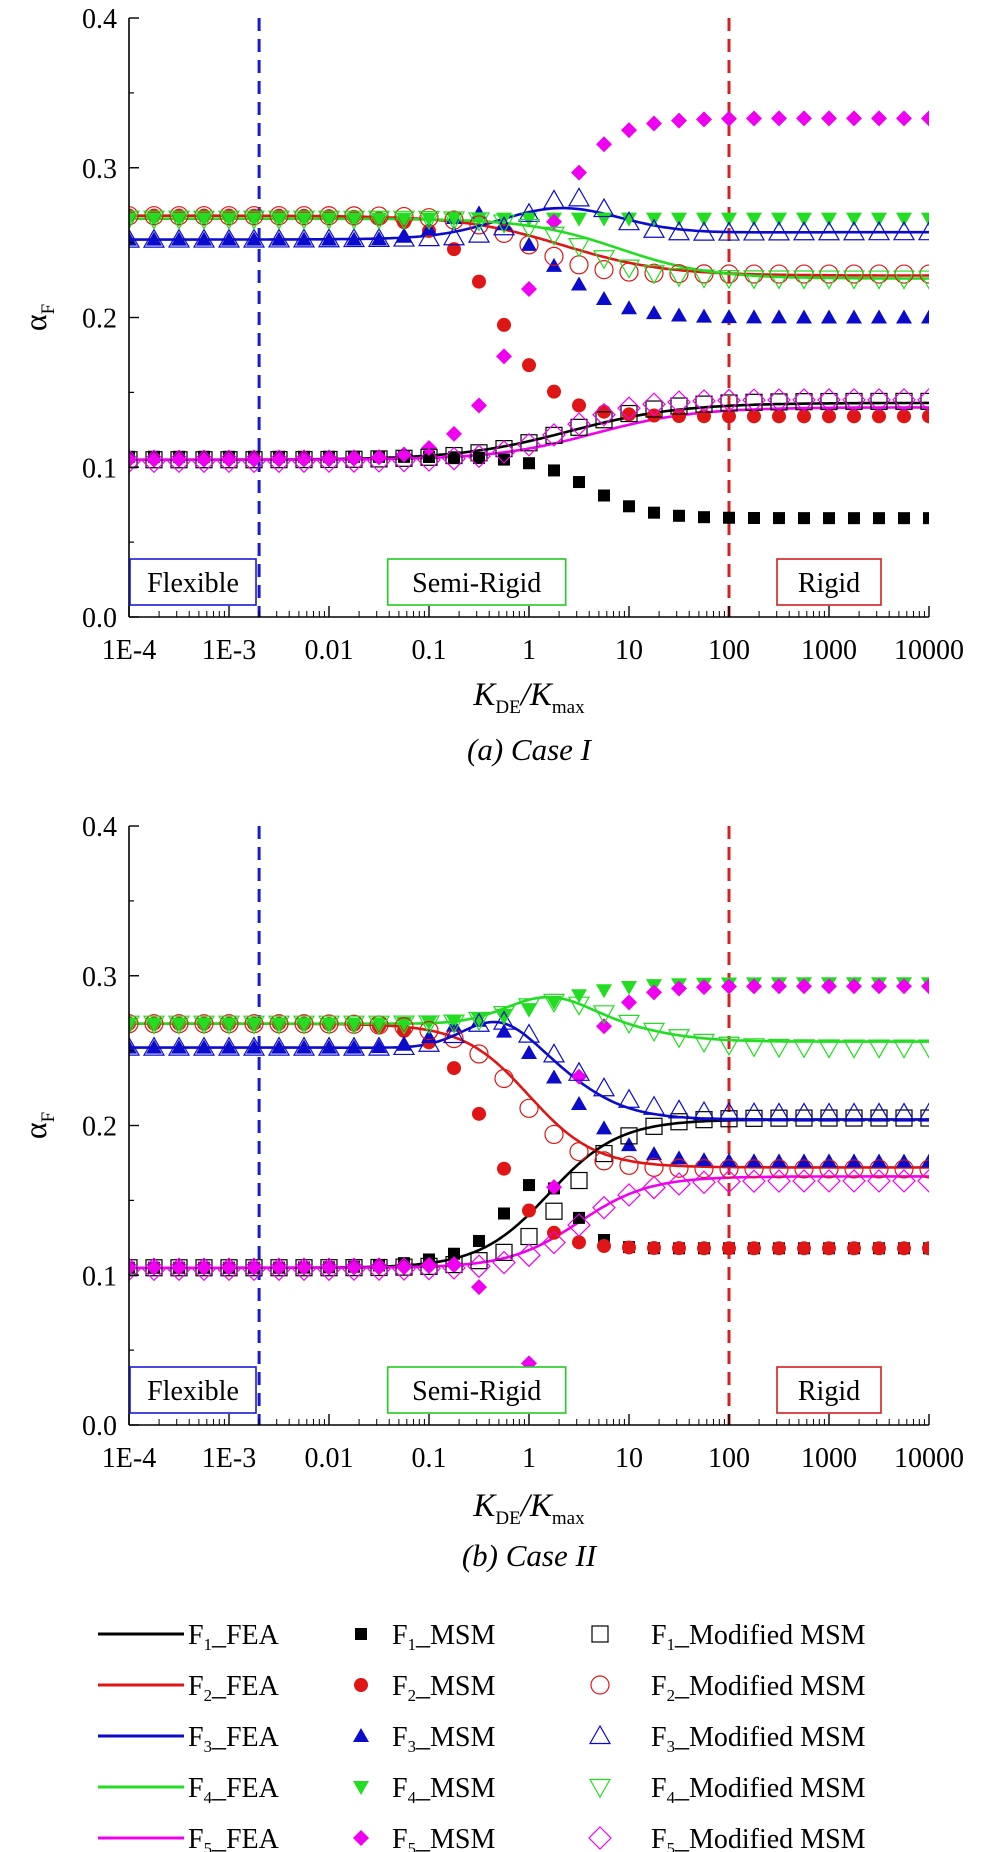 This screenshot has width=981, height=1852. What do you see at coordinates (234, 1739) in the screenshot?
I see `legend-entry-label: F3_FEA` at bounding box center [234, 1739].